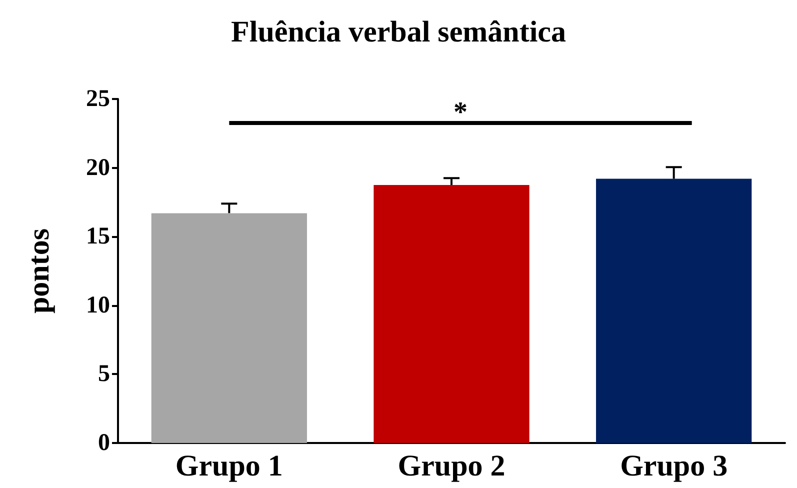 The width and height of the screenshot is (797, 488). What do you see at coordinates (98, 237) in the screenshot?
I see `y-tick-label: 15` at bounding box center [98, 237].